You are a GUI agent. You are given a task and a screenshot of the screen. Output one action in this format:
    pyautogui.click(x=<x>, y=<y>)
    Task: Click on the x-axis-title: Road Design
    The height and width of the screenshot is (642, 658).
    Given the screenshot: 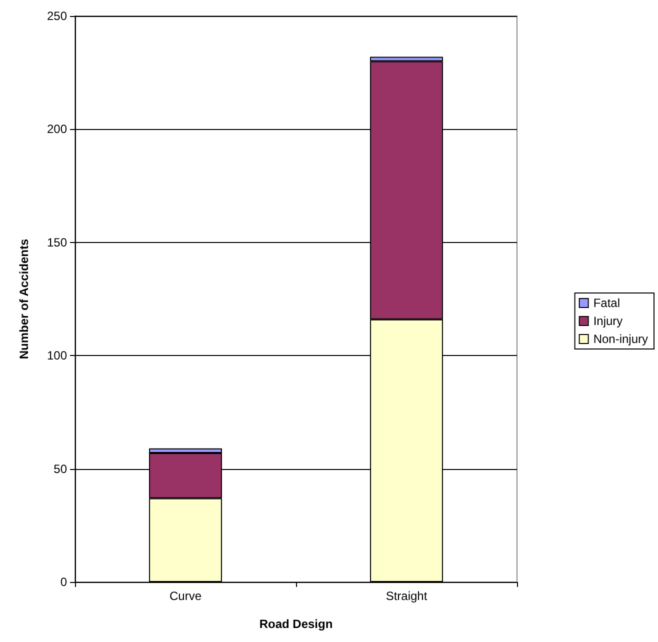 What is the action you would take?
    pyautogui.click(x=296, y=624)
    